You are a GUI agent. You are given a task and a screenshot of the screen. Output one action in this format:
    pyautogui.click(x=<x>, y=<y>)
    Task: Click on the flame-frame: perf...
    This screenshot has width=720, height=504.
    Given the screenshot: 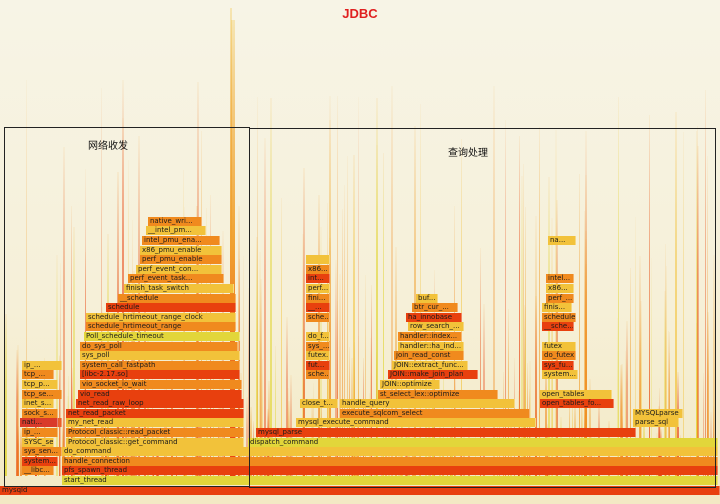 What is the action you would take?
    pyautogui.click(x=318, y=288)
    